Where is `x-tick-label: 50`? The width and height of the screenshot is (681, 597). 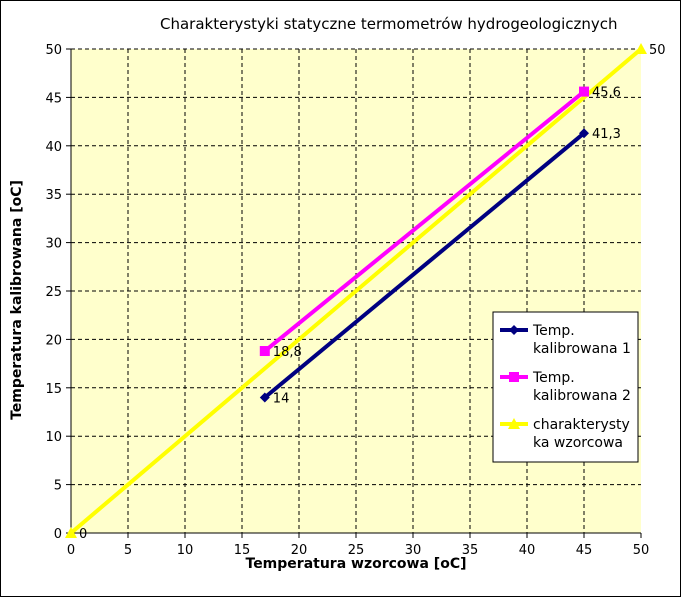
x-tick-label: 50 is located at coordinates (641, 550).